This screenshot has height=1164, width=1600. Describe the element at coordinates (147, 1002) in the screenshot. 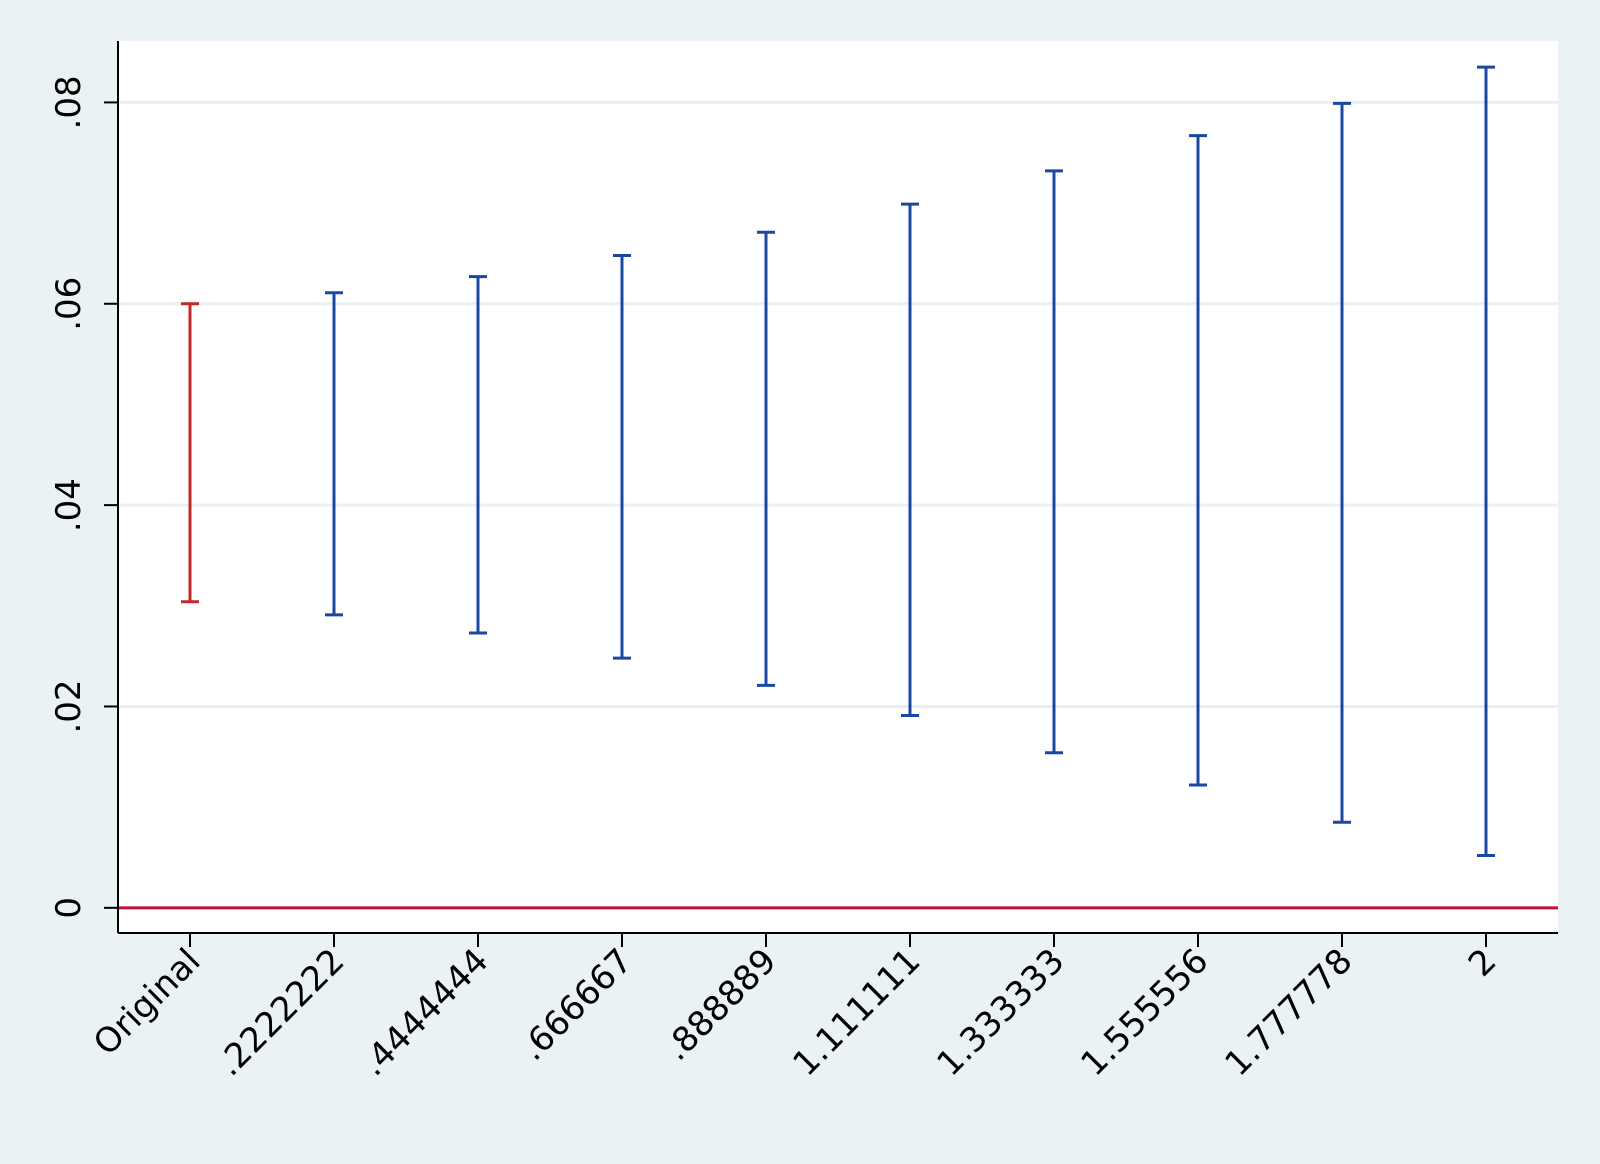

I see `x-tick-label: Original` at that location.